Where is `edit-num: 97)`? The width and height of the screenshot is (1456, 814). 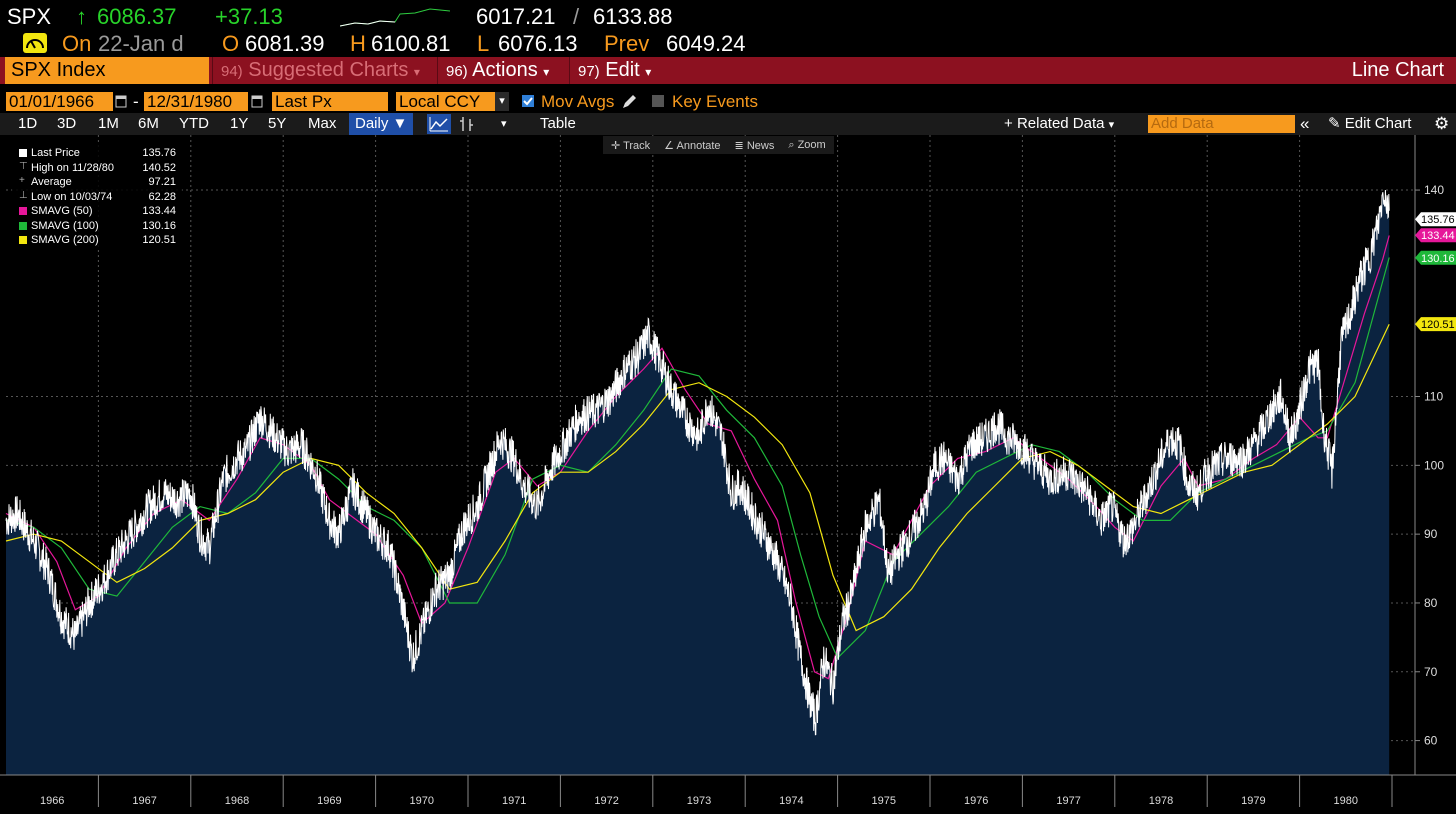
edit-num: 97) is located at coordinates (589, 71).